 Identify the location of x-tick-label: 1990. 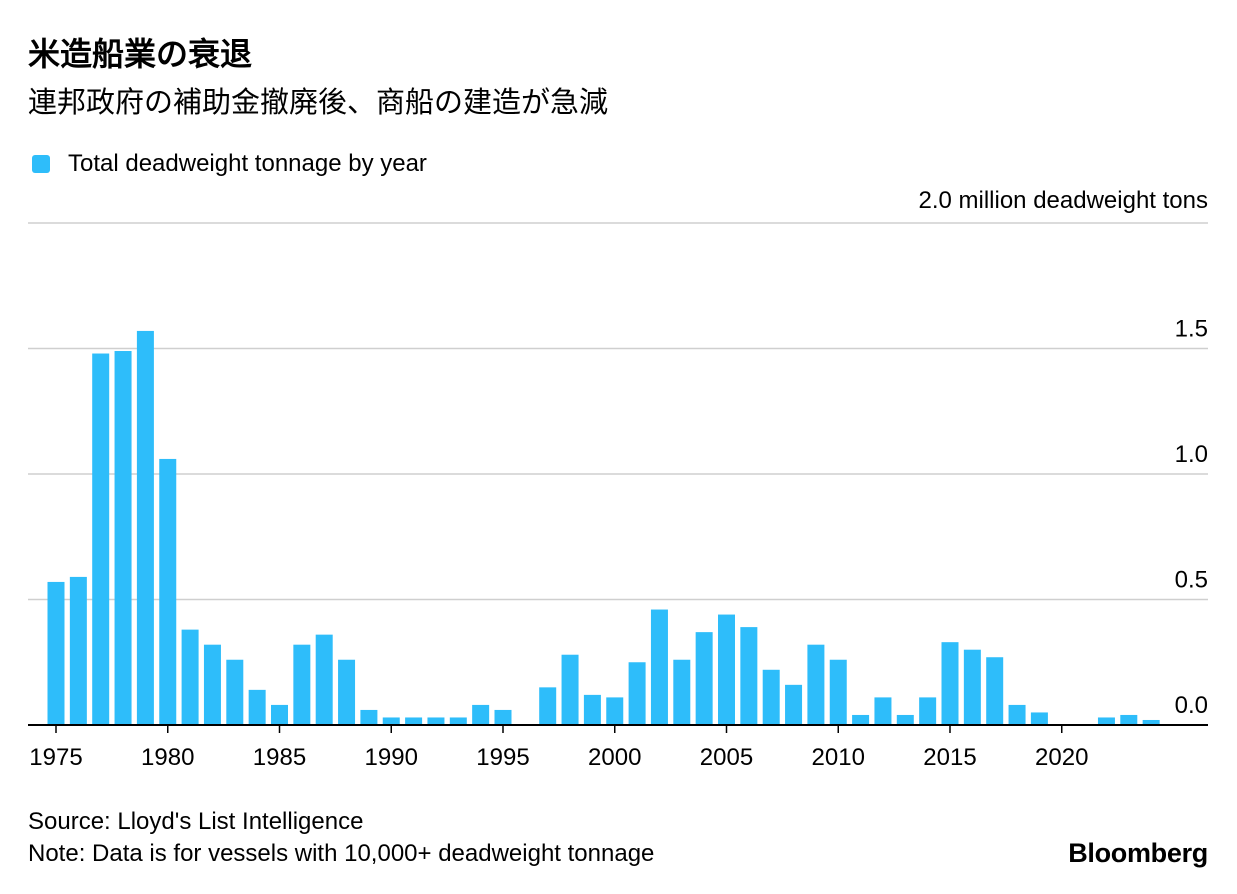
(391, 757).